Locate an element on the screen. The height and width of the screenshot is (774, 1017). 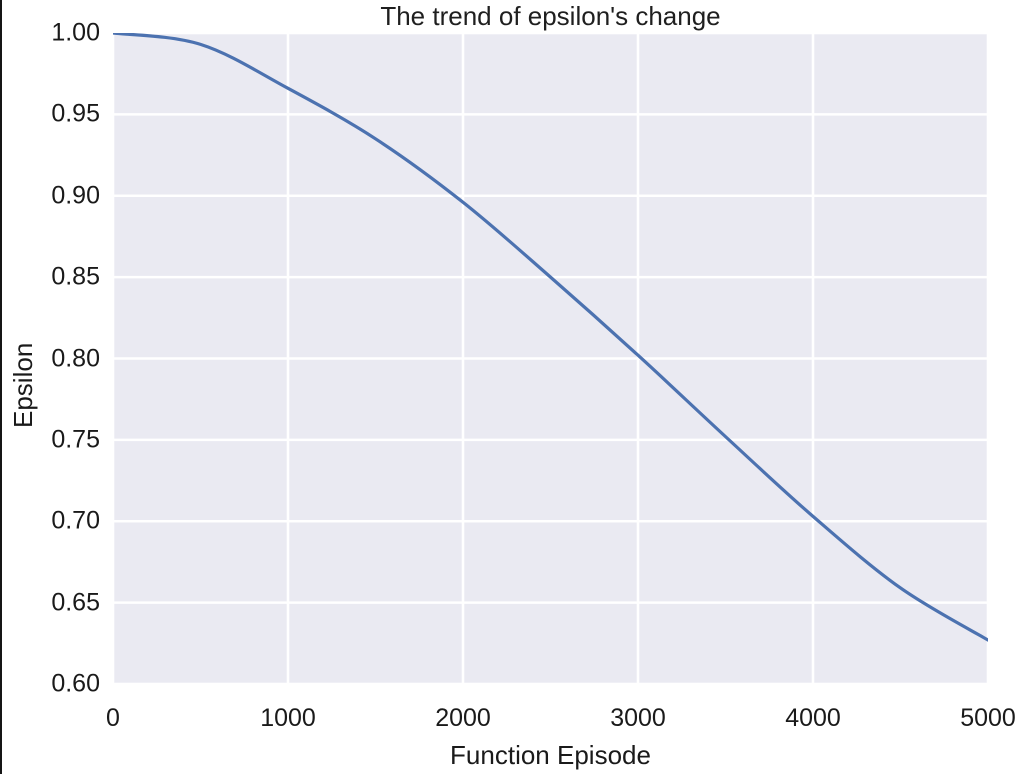
y-axis-ticks: 0.60 0.65 0.70 0.75 0.80 0.85 0.90 0.95 1.00 is located at coordinates (51, 358).